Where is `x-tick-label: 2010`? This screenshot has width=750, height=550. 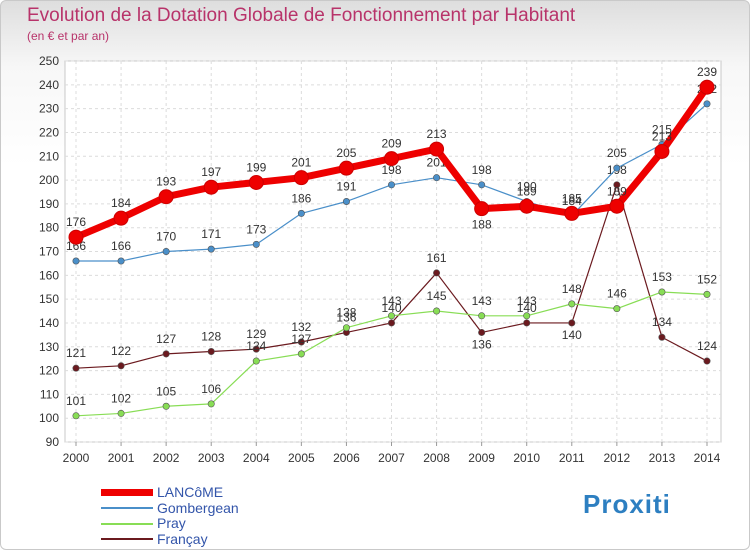
x-tick-label: 2010 is located at coordinates (526, 458).